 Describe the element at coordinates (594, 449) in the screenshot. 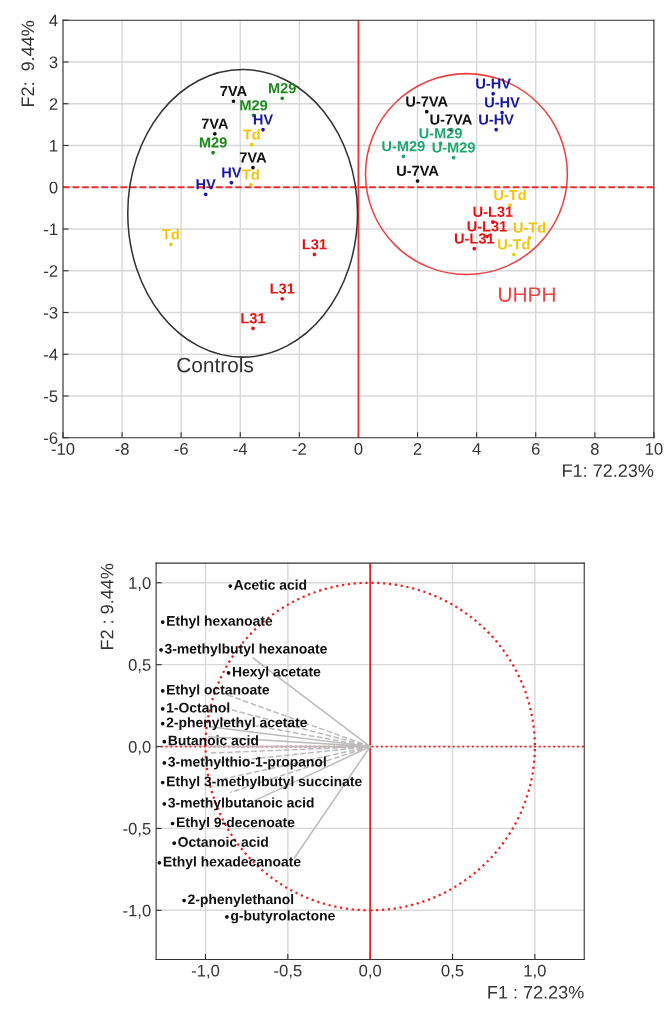

I see `x-tick-label: 8` at that location.